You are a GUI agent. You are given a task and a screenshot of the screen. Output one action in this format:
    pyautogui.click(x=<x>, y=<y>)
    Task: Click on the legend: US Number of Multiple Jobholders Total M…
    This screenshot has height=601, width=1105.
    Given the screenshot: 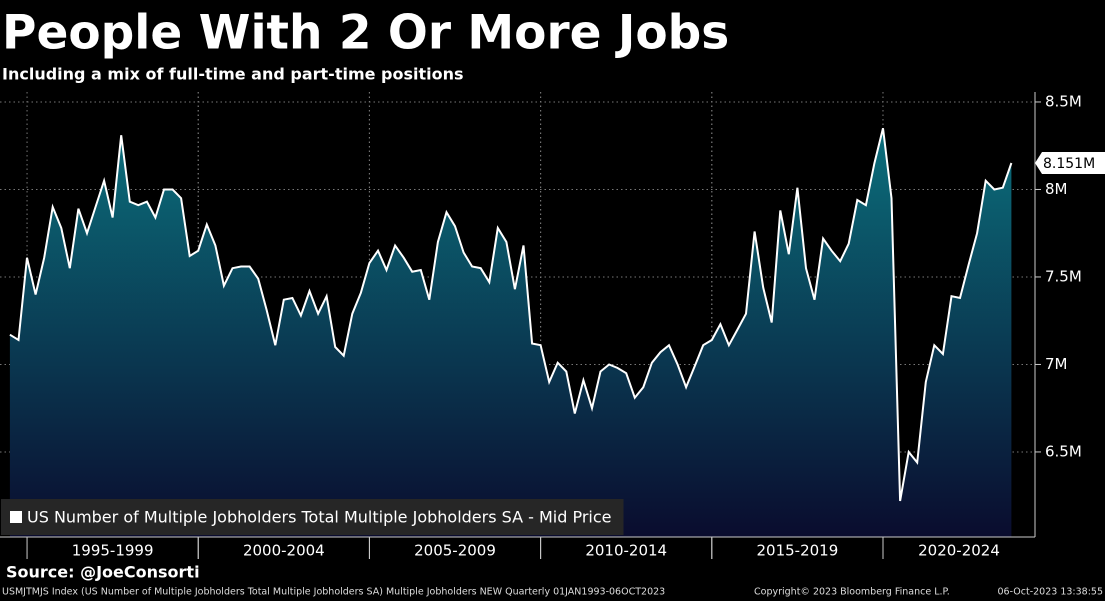 What is the action you would take?
    pyautogui.click(x=312, y=517)
    